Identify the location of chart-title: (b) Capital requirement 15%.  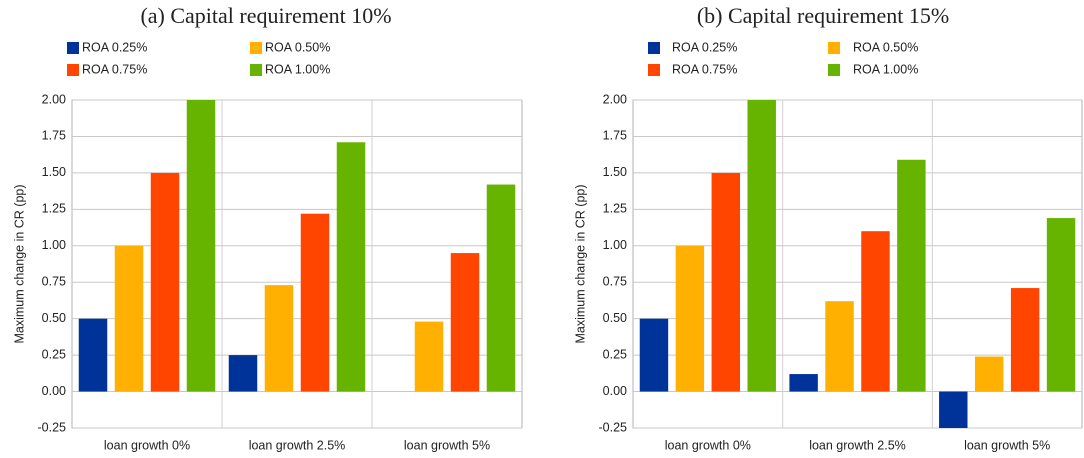
(823, 15).